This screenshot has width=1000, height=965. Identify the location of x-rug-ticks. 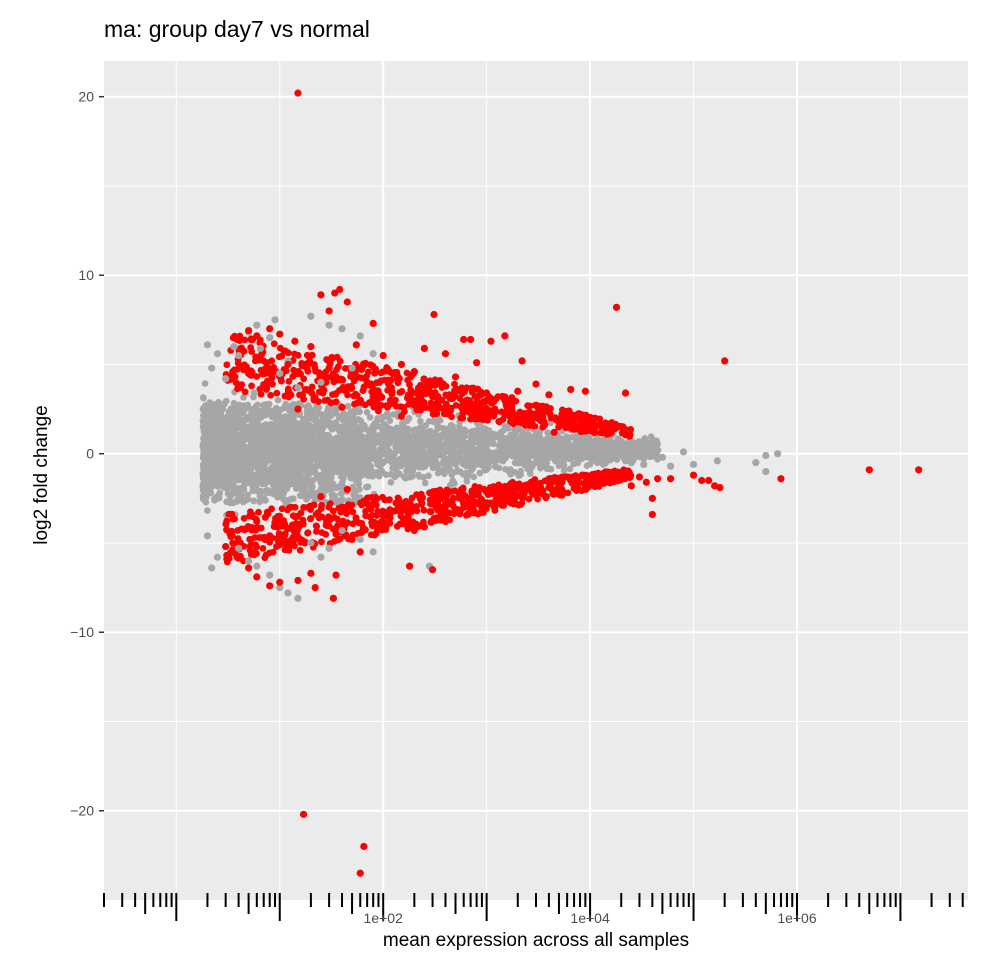
(533, 907).